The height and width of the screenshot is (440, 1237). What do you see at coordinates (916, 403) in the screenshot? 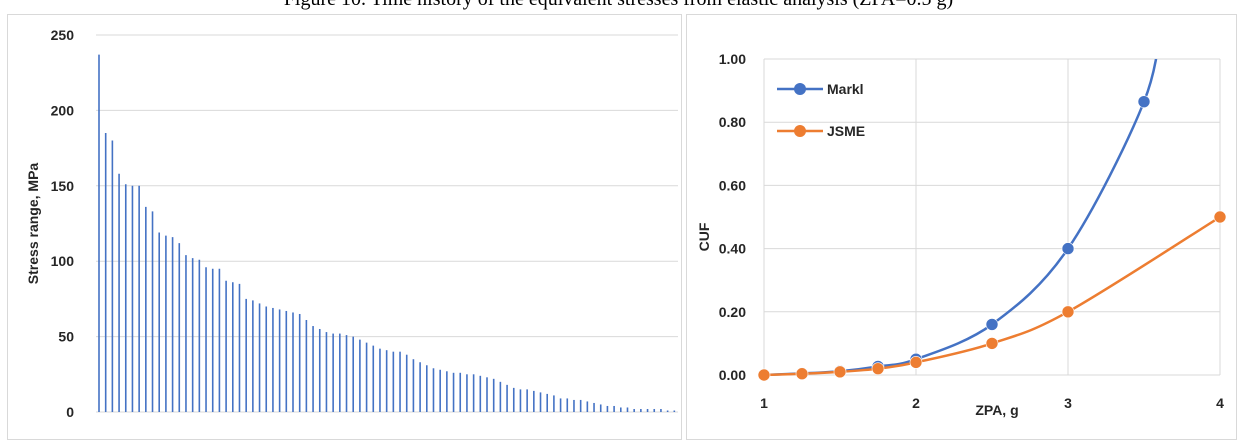
I see `x-tick-label: 2` at bounding box center [916, 403].